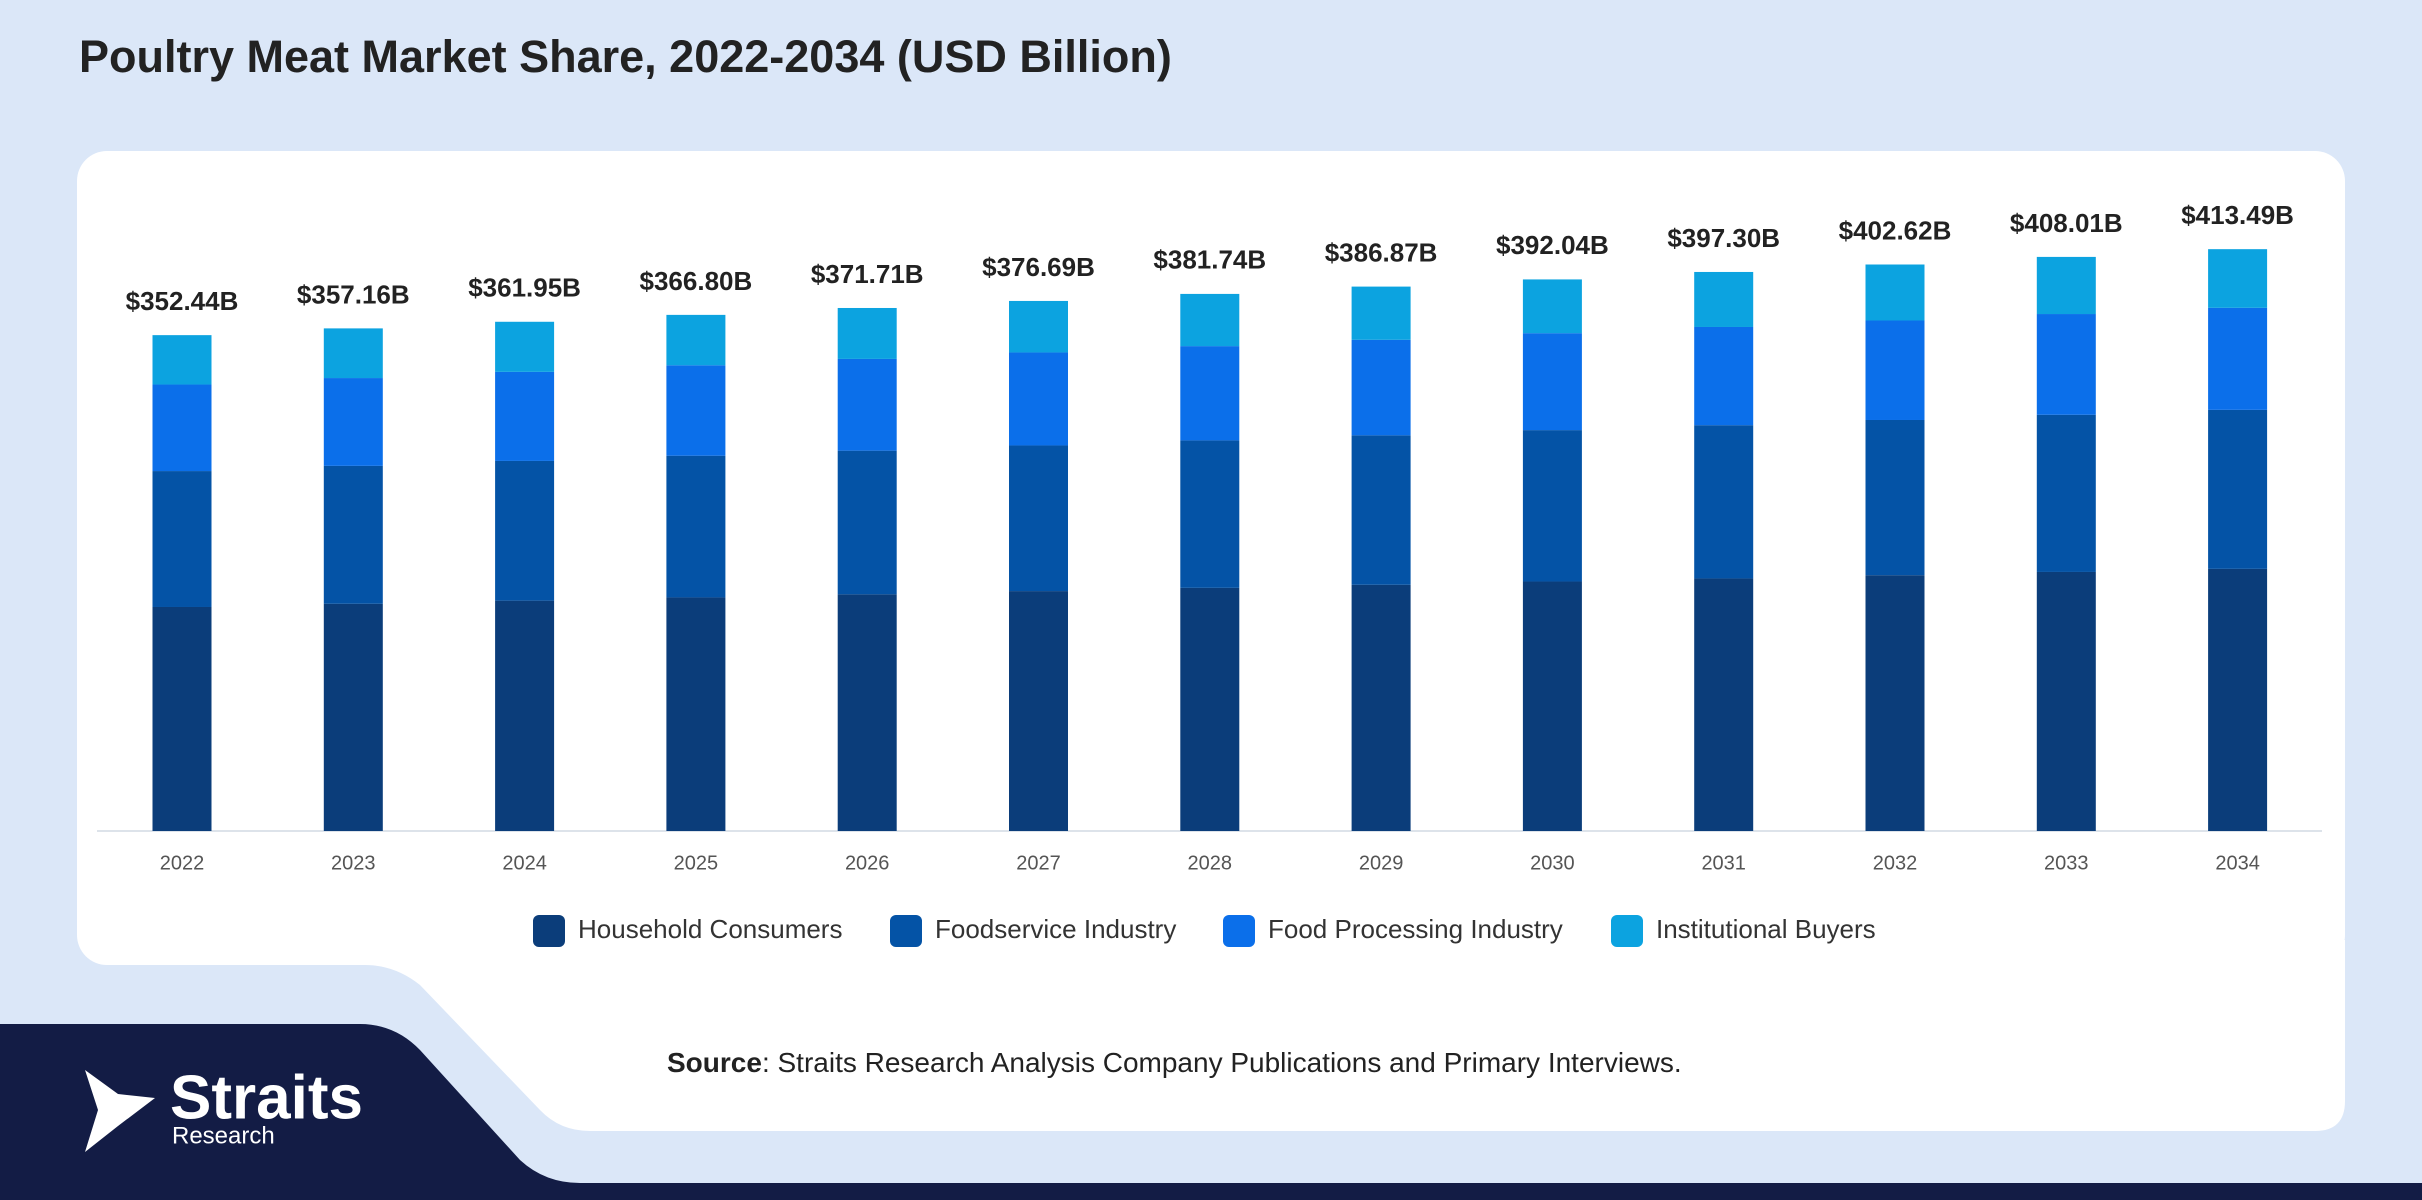 Image resolution: width=2422 pixels, height=1200 pixels. I want to click on logo-sub: Research, so click(223, 1135).